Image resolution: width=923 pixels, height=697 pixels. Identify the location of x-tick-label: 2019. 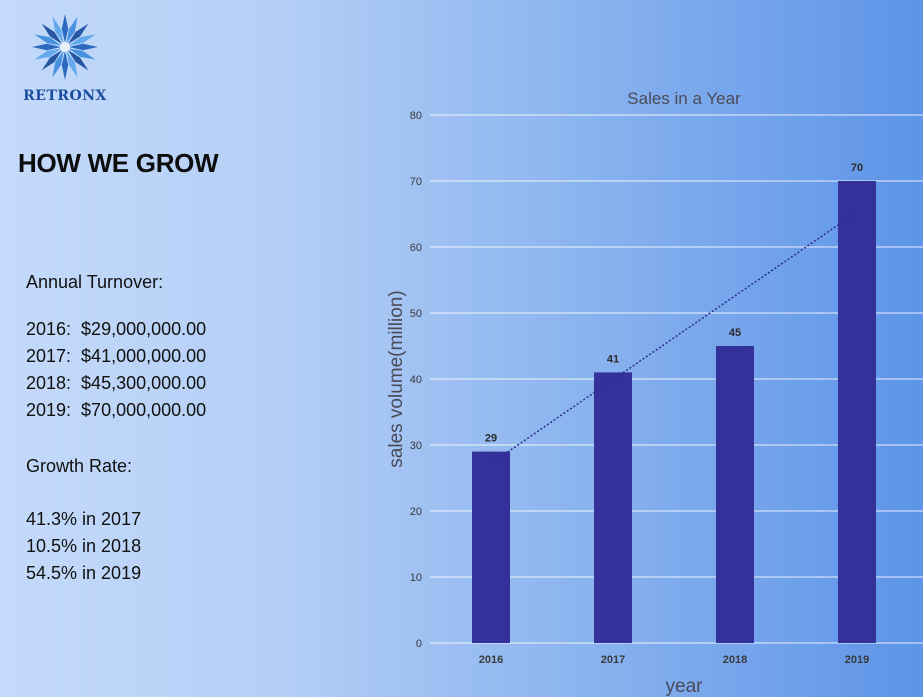
(857, 660).